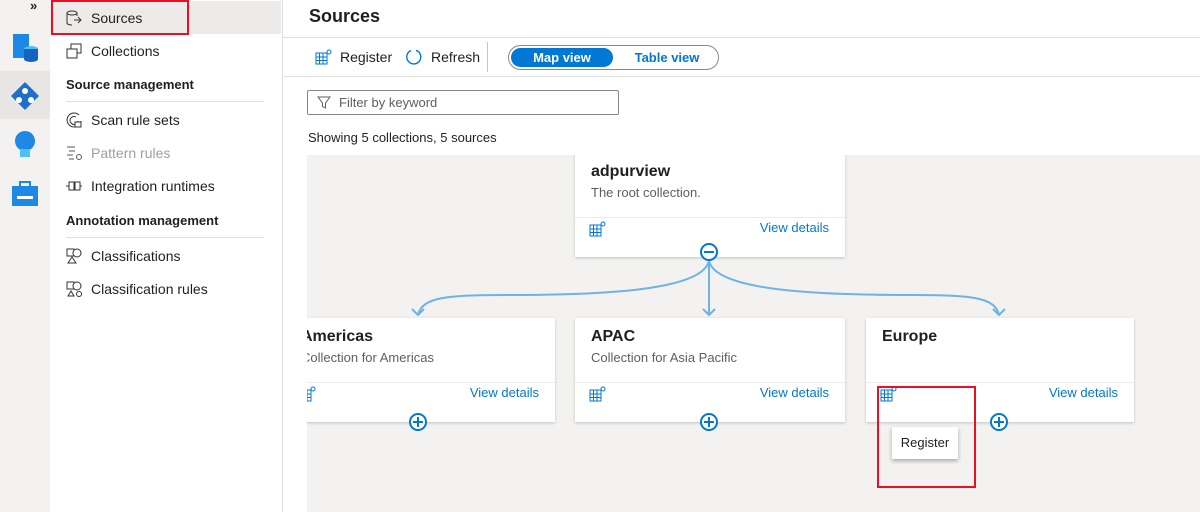 This screenshot has width=1200, height=512. What do you see at coordinates (142, 220) in the screenshot?
I see `section-heading-annotation-management: Annotation management` at bounding box center [142, 220].